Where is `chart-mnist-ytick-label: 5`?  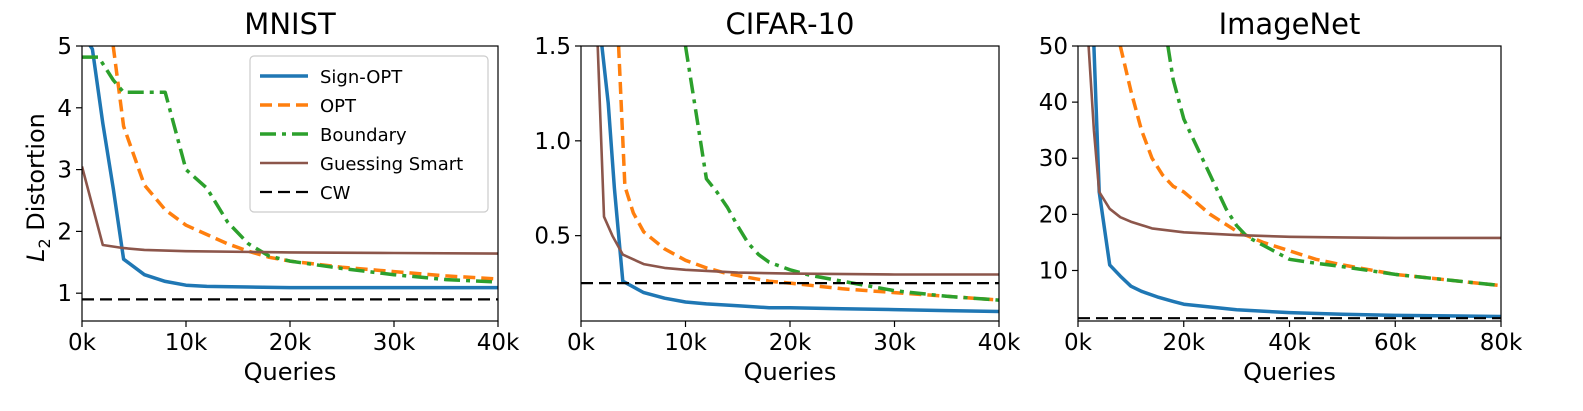
chart-mnist-ytick-label: 5 is located at coordinates (64, 47).